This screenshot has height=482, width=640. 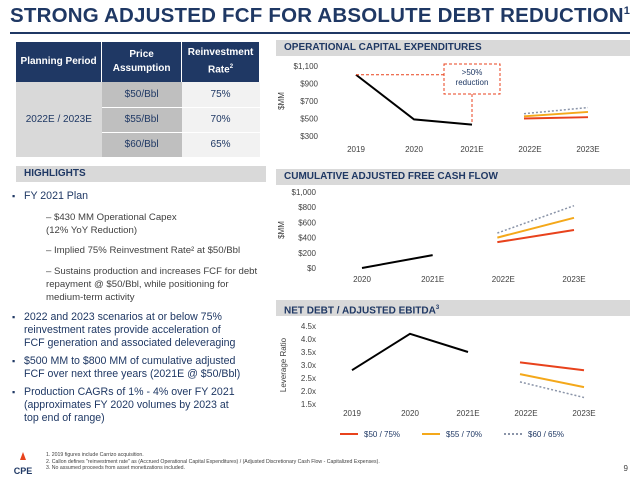 I want to click on y-tick-label: 3.0x, so click(x=308, y=365).